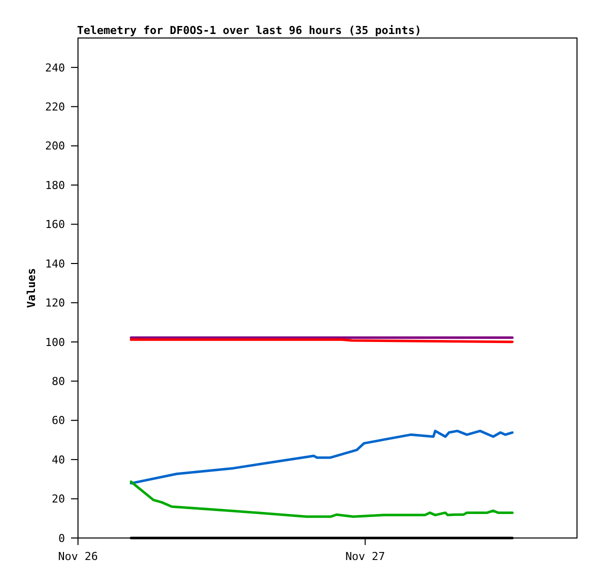  I want to click on y-tick-label: 240, so click(55, 67).